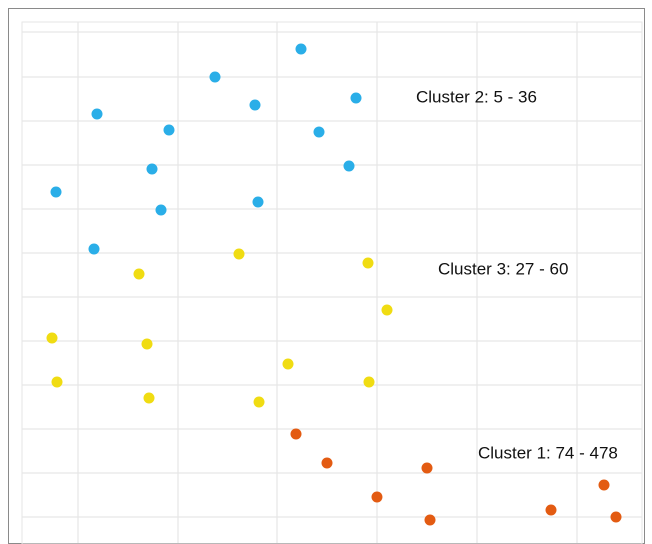  I want to click on cluster-label: Cluster 2: 5 - 36, so click(476, 96).